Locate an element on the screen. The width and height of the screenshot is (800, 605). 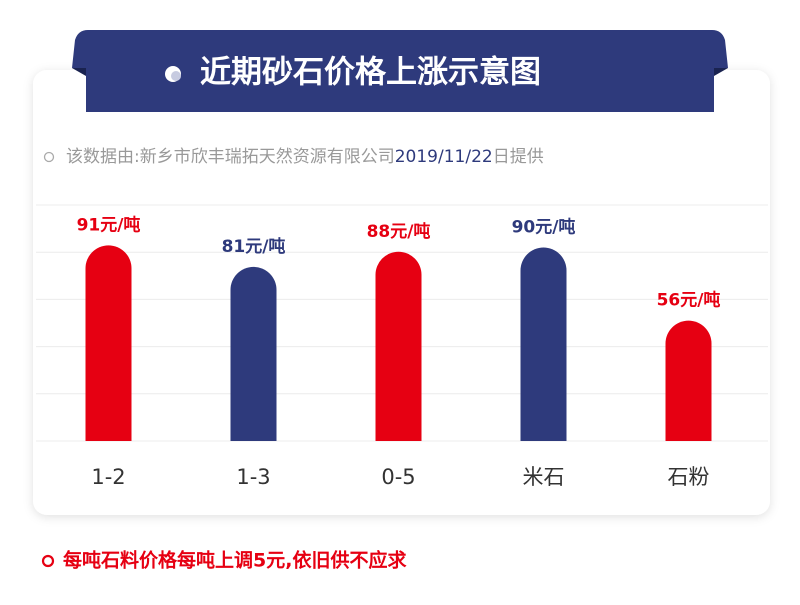
title-banner is located at coordinates (400, 71).